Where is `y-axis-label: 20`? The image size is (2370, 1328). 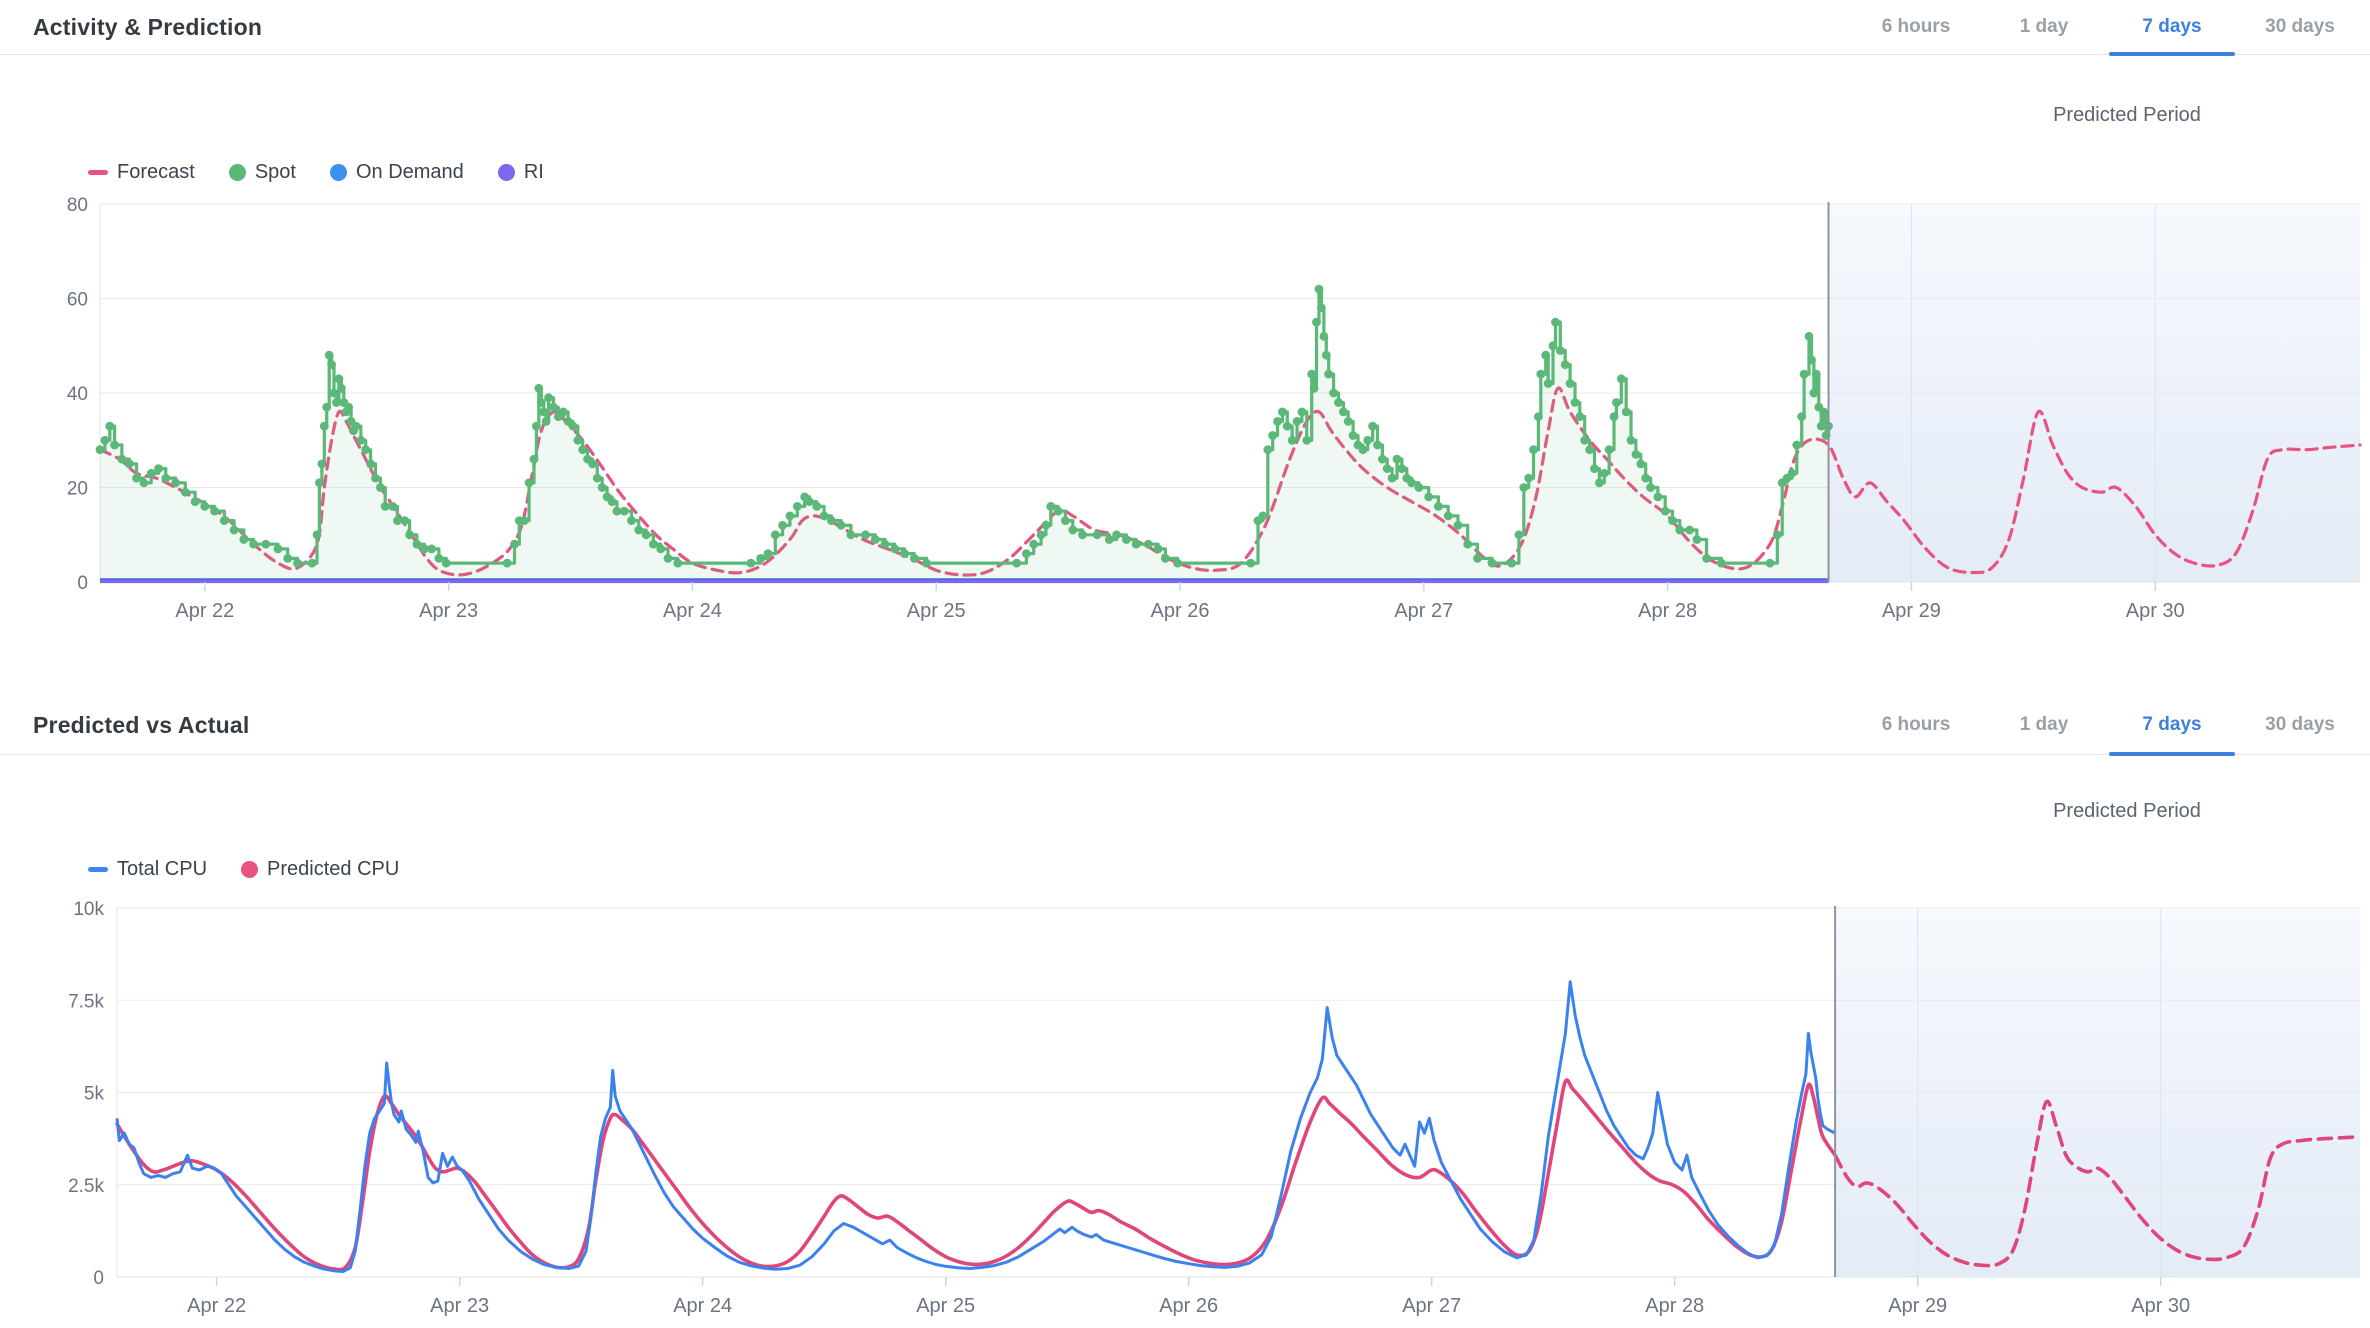 y-axis-label: 20 is located at coordinates (77, 489).